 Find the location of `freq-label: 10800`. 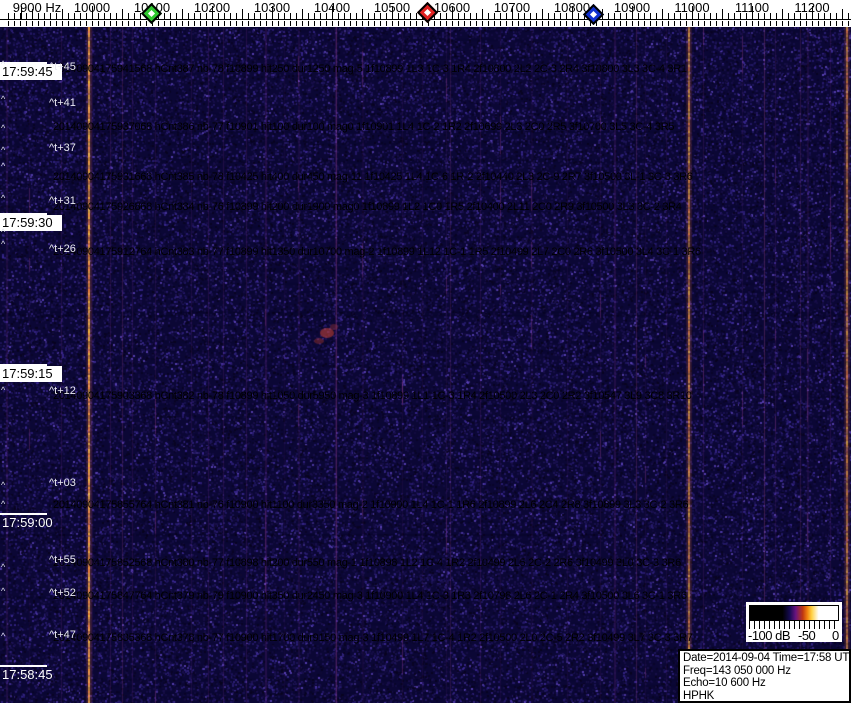

freq-label: 10800 is located at coordinates (572, 7).